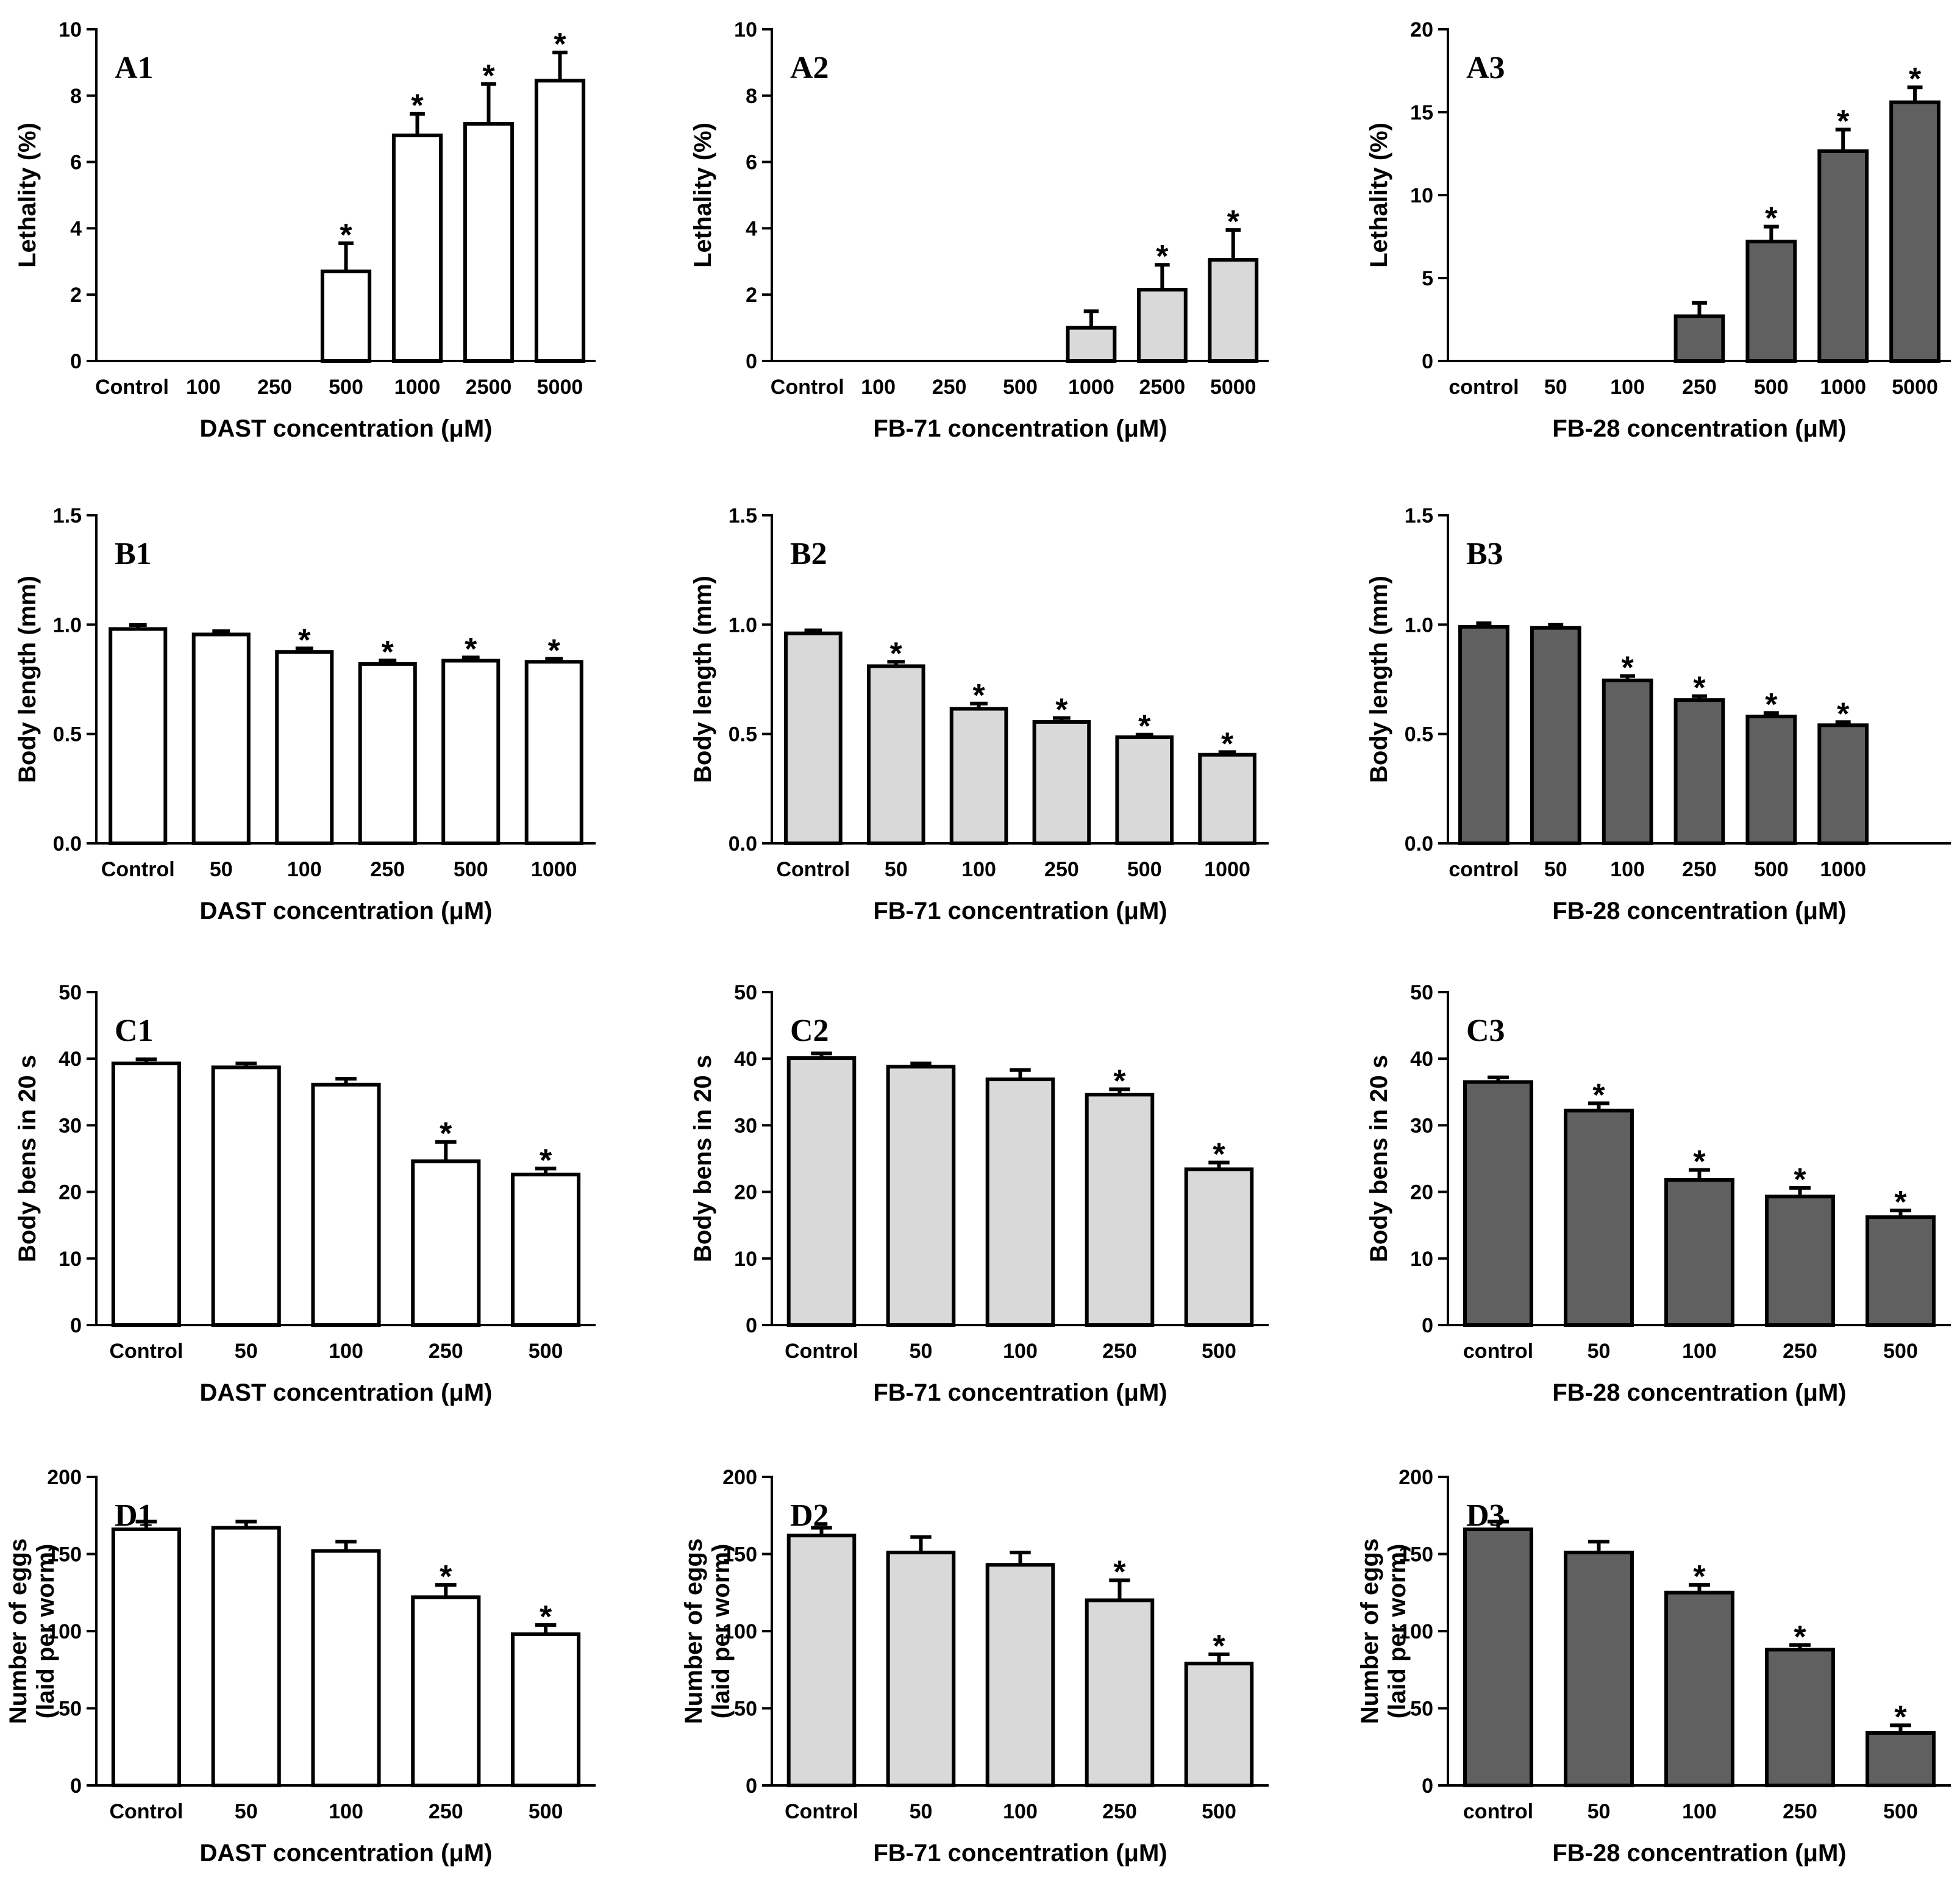  Describe the element at coordinates (1369, 1631) in the screenshot. I see `y-axis-title: Number of eggs` at that location.